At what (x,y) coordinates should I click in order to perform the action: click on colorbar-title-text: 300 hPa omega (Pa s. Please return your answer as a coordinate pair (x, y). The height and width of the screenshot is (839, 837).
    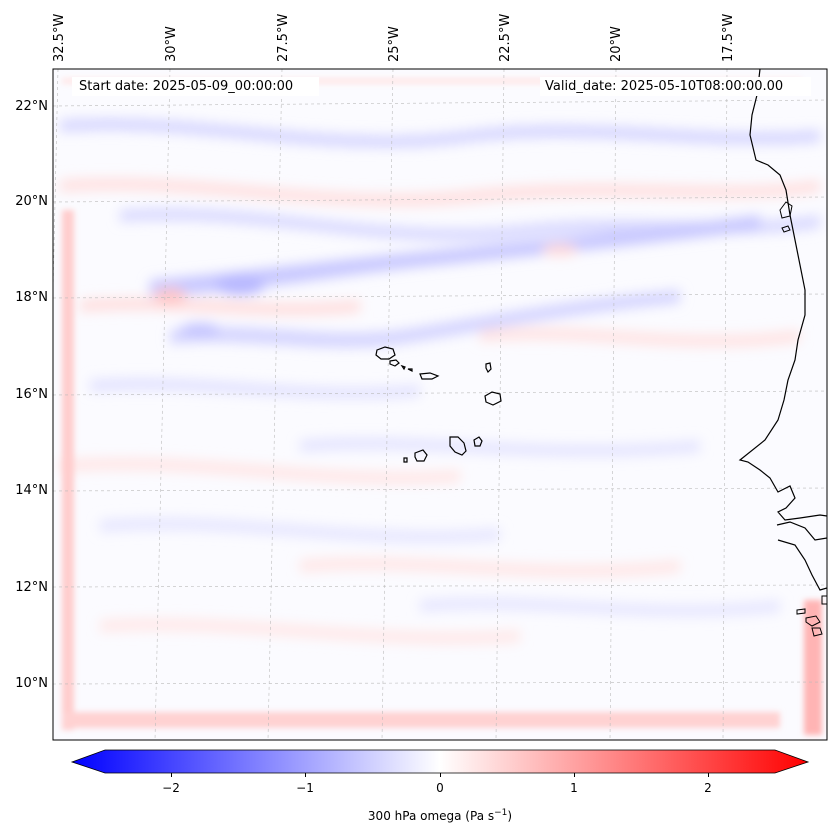
    Looking at the image, I should click on (431, 816).